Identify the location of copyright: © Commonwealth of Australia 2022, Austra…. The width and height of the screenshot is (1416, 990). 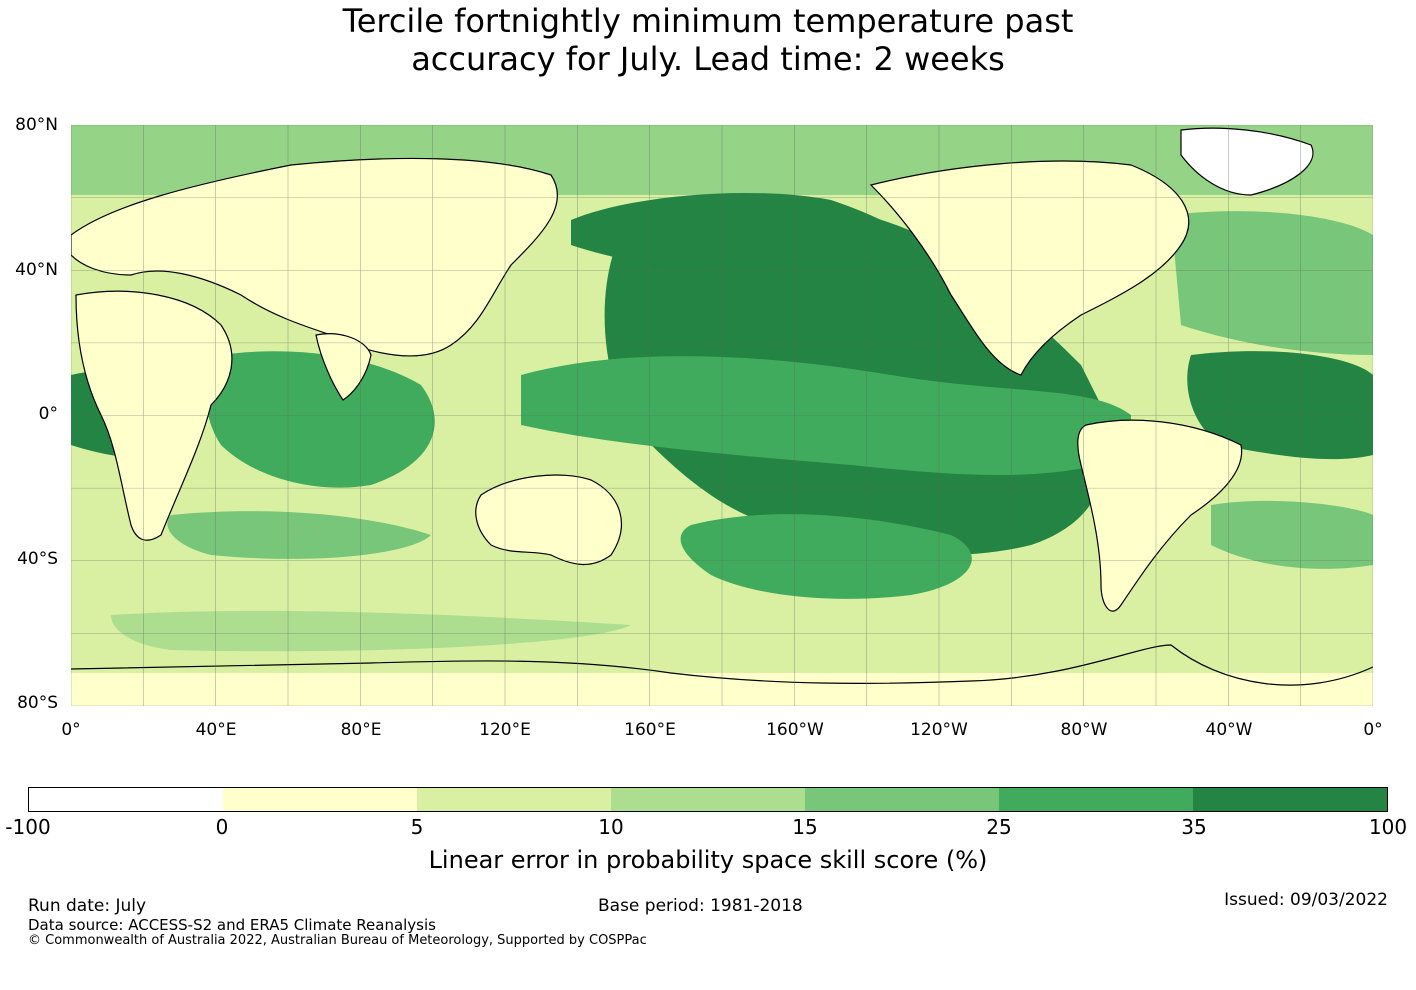
(337, 940).